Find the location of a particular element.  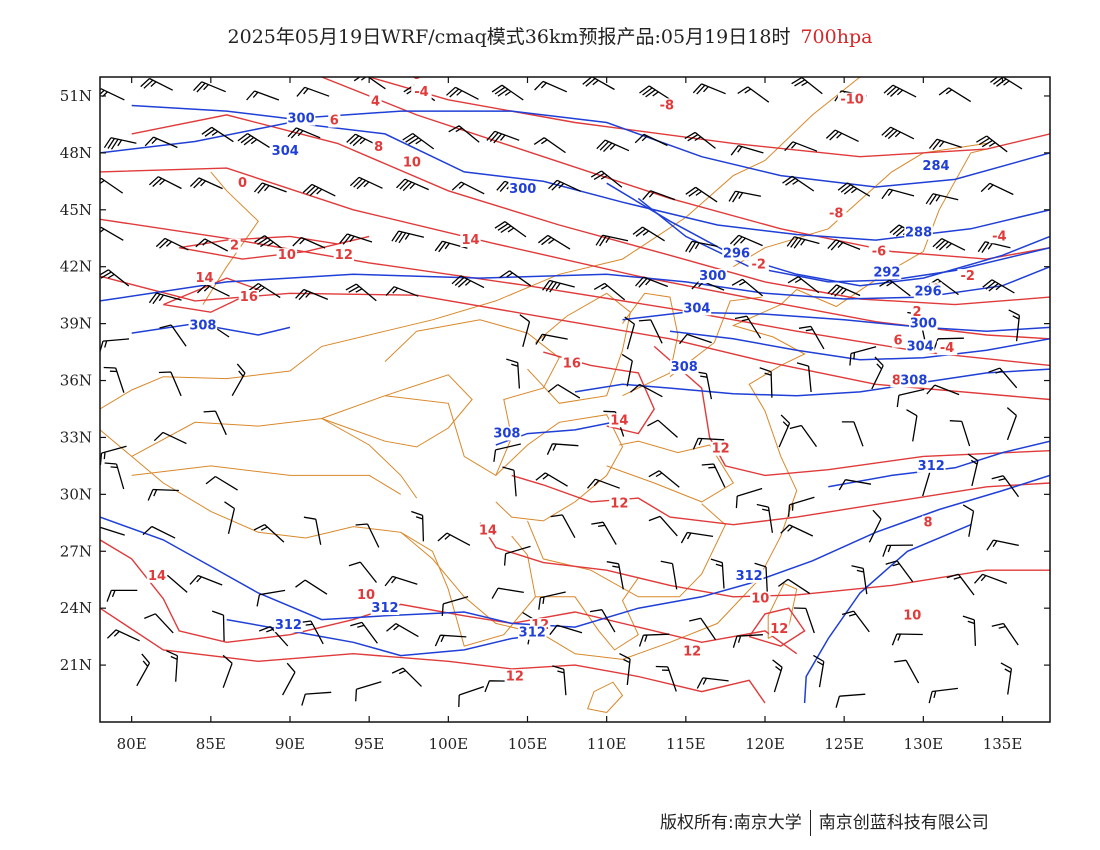

height-contour is located at coordinates (939, 464).